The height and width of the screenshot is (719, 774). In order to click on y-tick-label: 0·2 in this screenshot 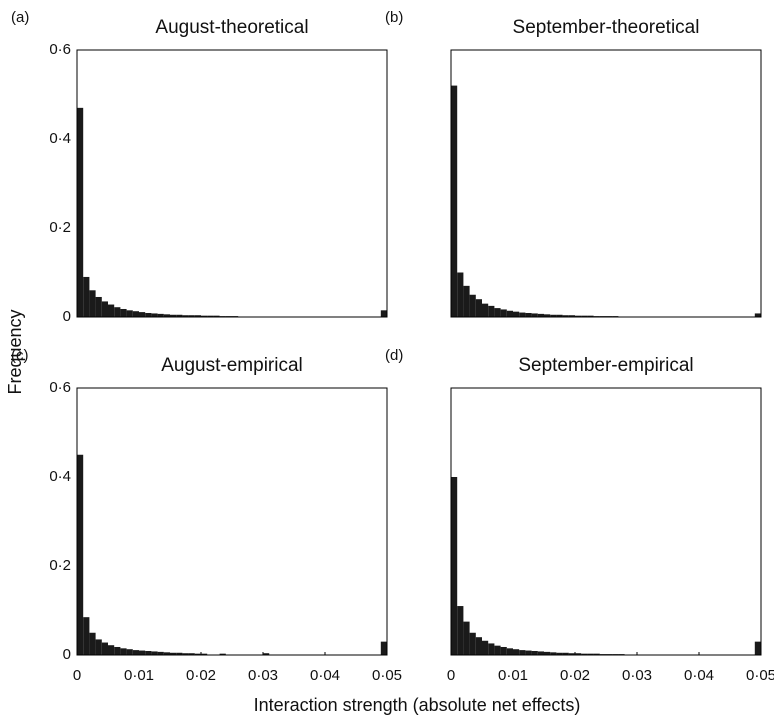, I will do `click(60, 227)`.